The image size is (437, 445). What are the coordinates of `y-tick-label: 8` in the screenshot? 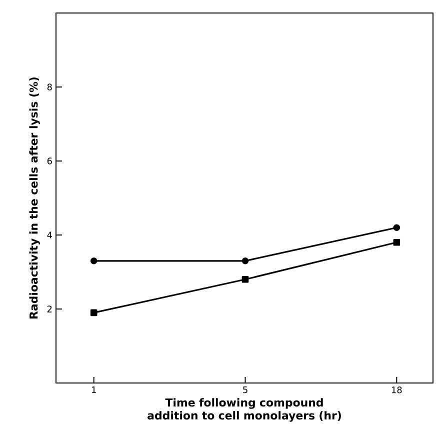 It's located at (49, 87).